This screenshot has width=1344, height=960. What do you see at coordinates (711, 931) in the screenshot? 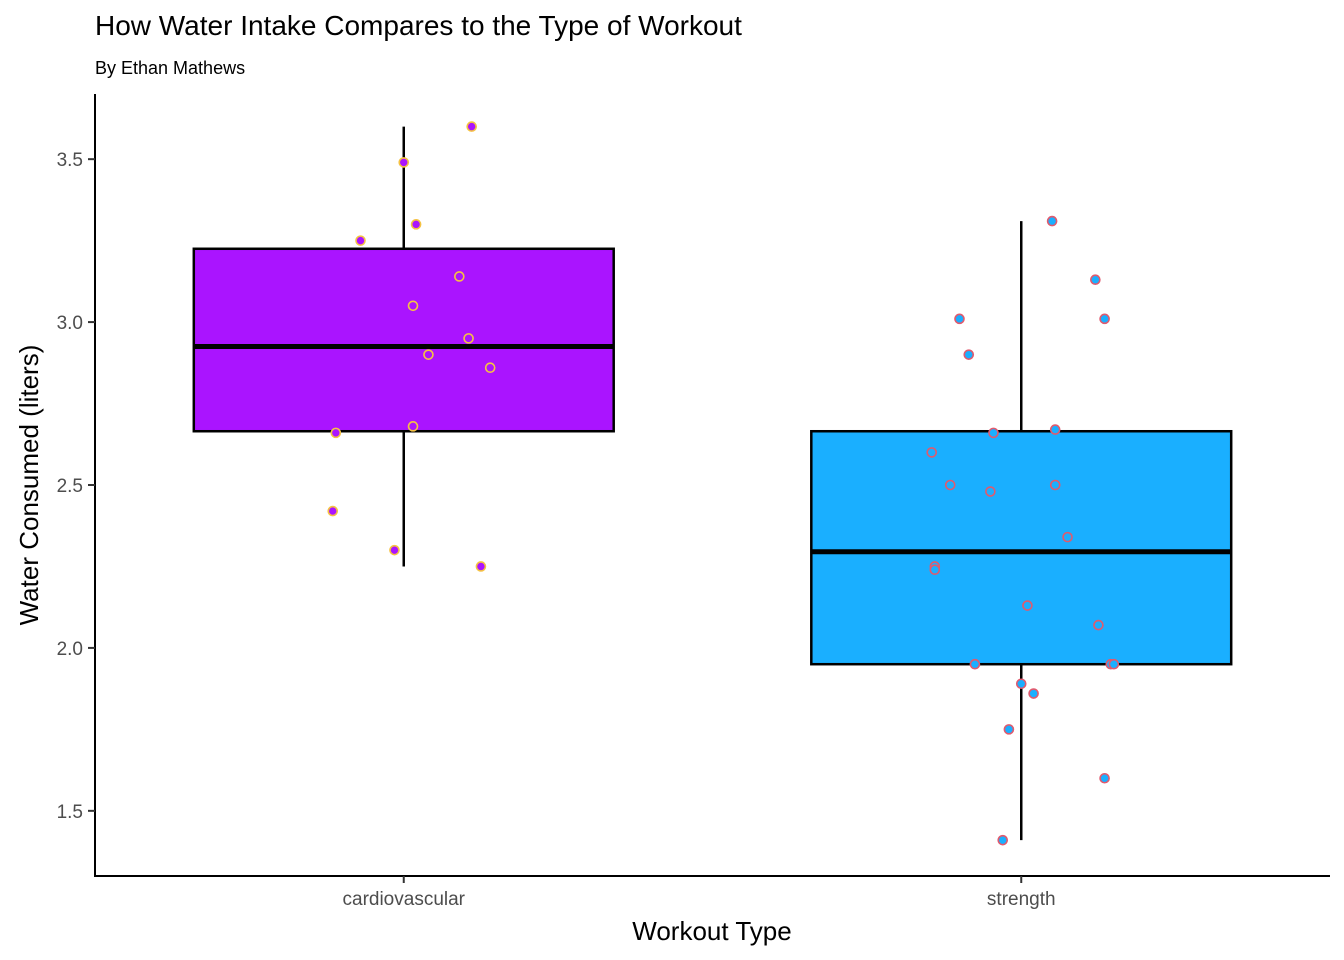
I see `x-axis-title: Workout Type` at bounding box center [711, 931].